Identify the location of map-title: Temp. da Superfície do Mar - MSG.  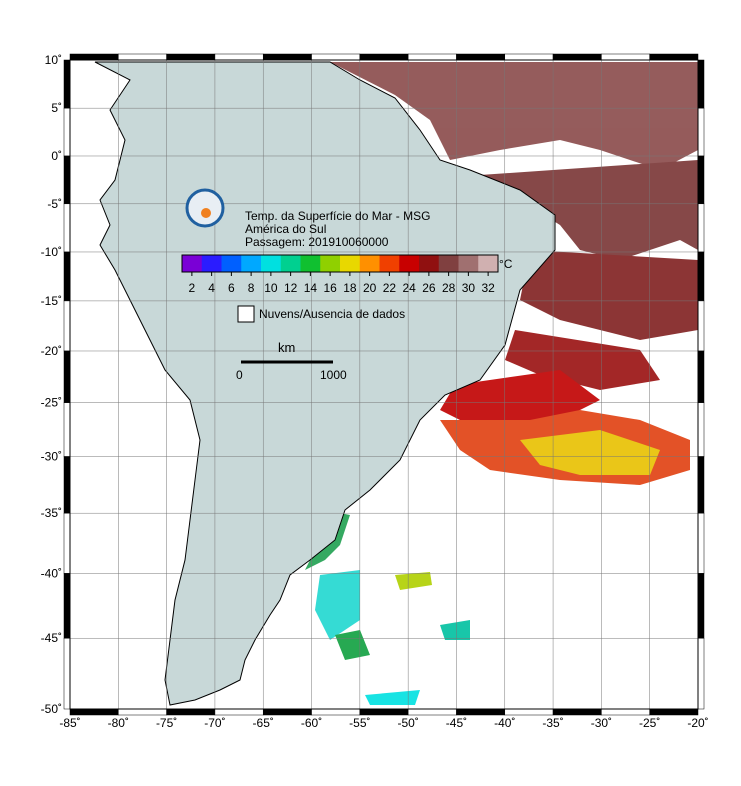
(337, 216).